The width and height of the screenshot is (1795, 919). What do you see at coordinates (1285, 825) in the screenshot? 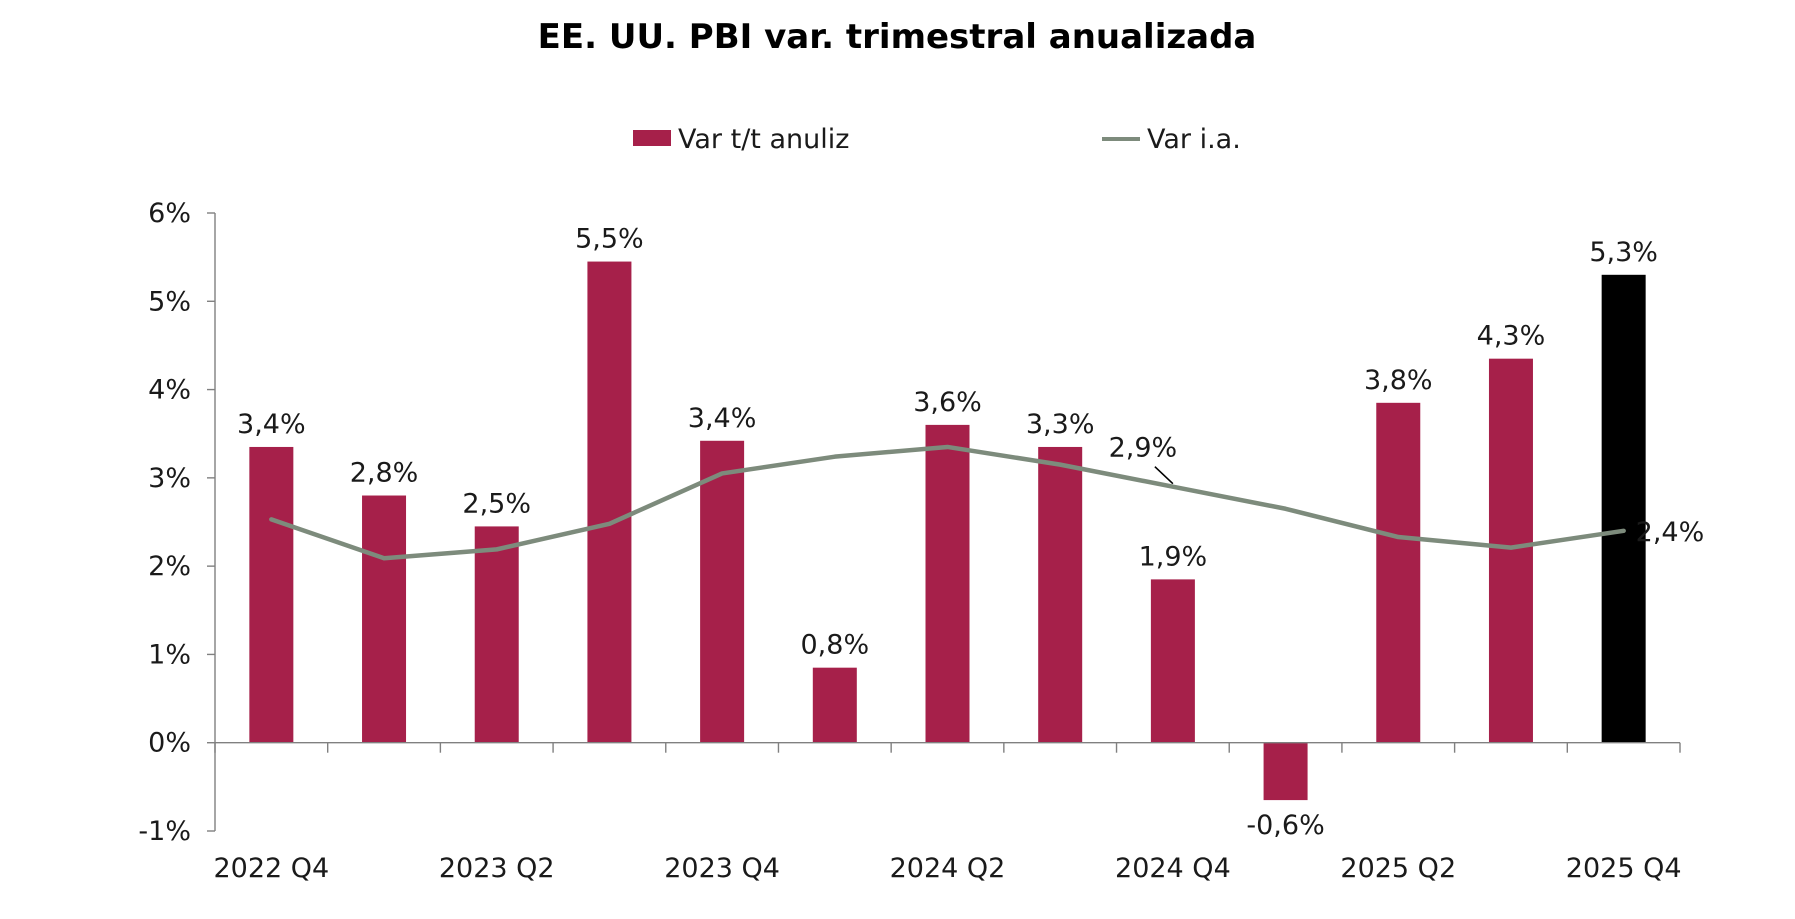
I see `bar-data-label: -0,6%` at bounding box center [1285, 825].